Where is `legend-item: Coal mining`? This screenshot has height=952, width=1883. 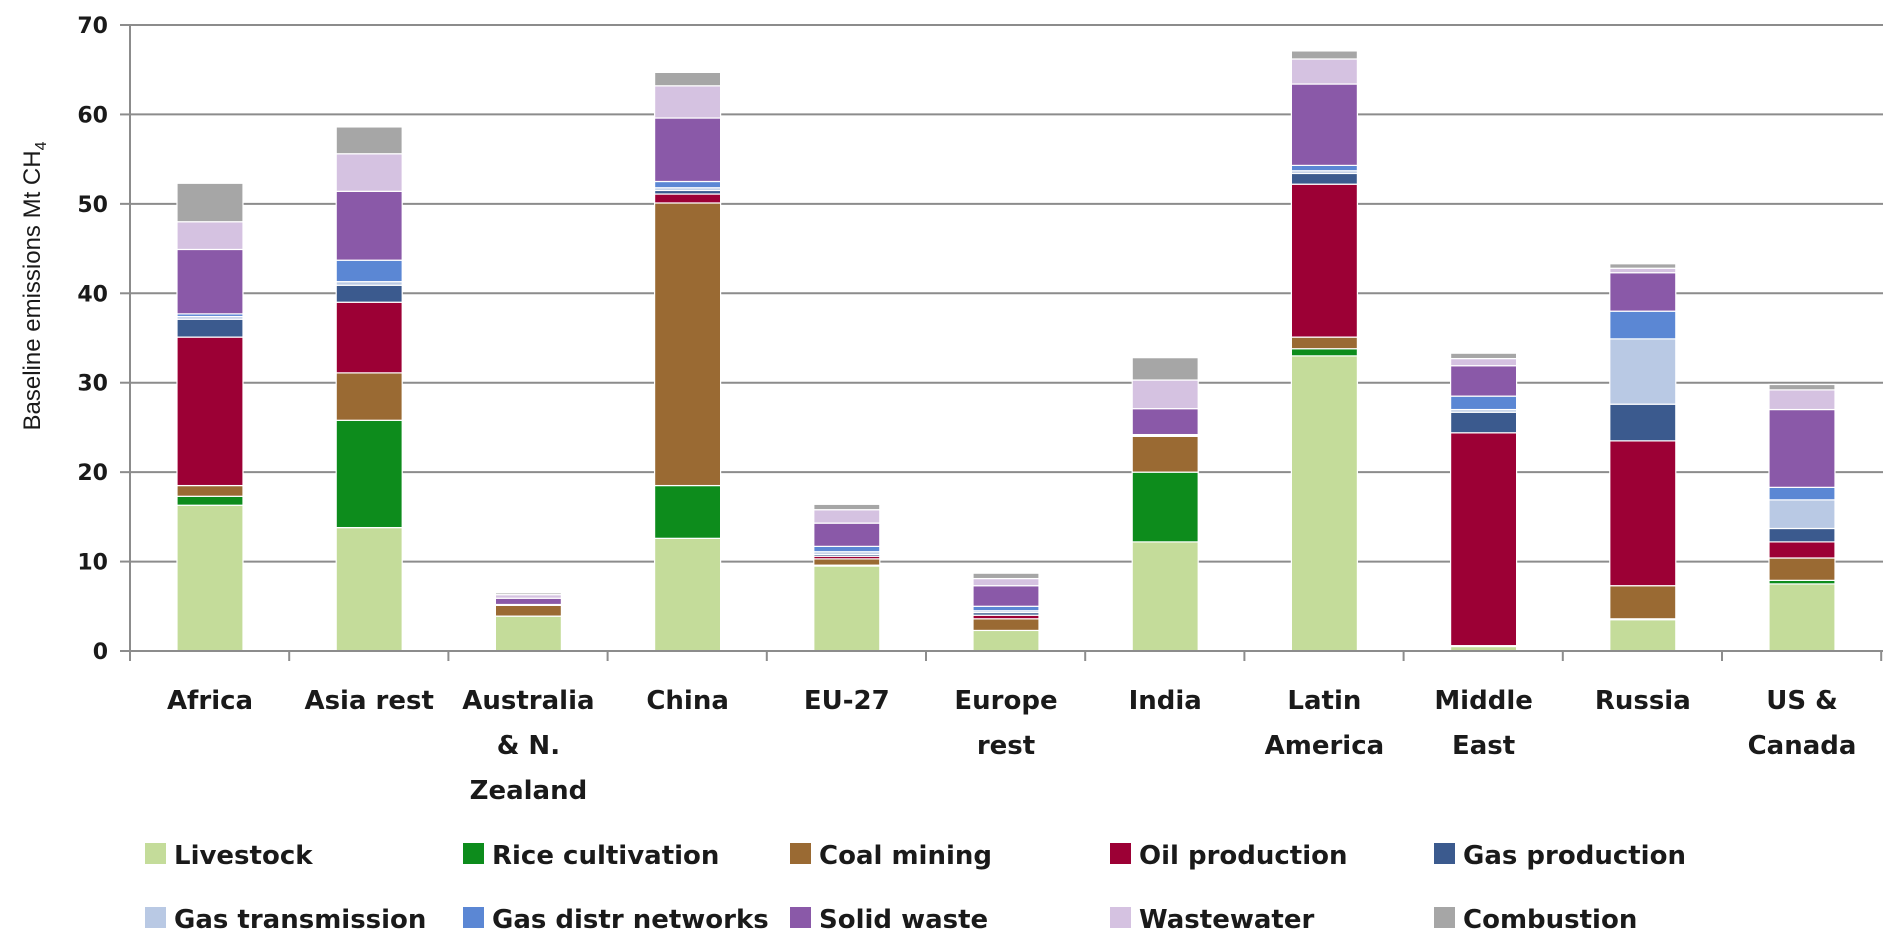 legend-item: Coal mining is located at coordinates (891, 856).